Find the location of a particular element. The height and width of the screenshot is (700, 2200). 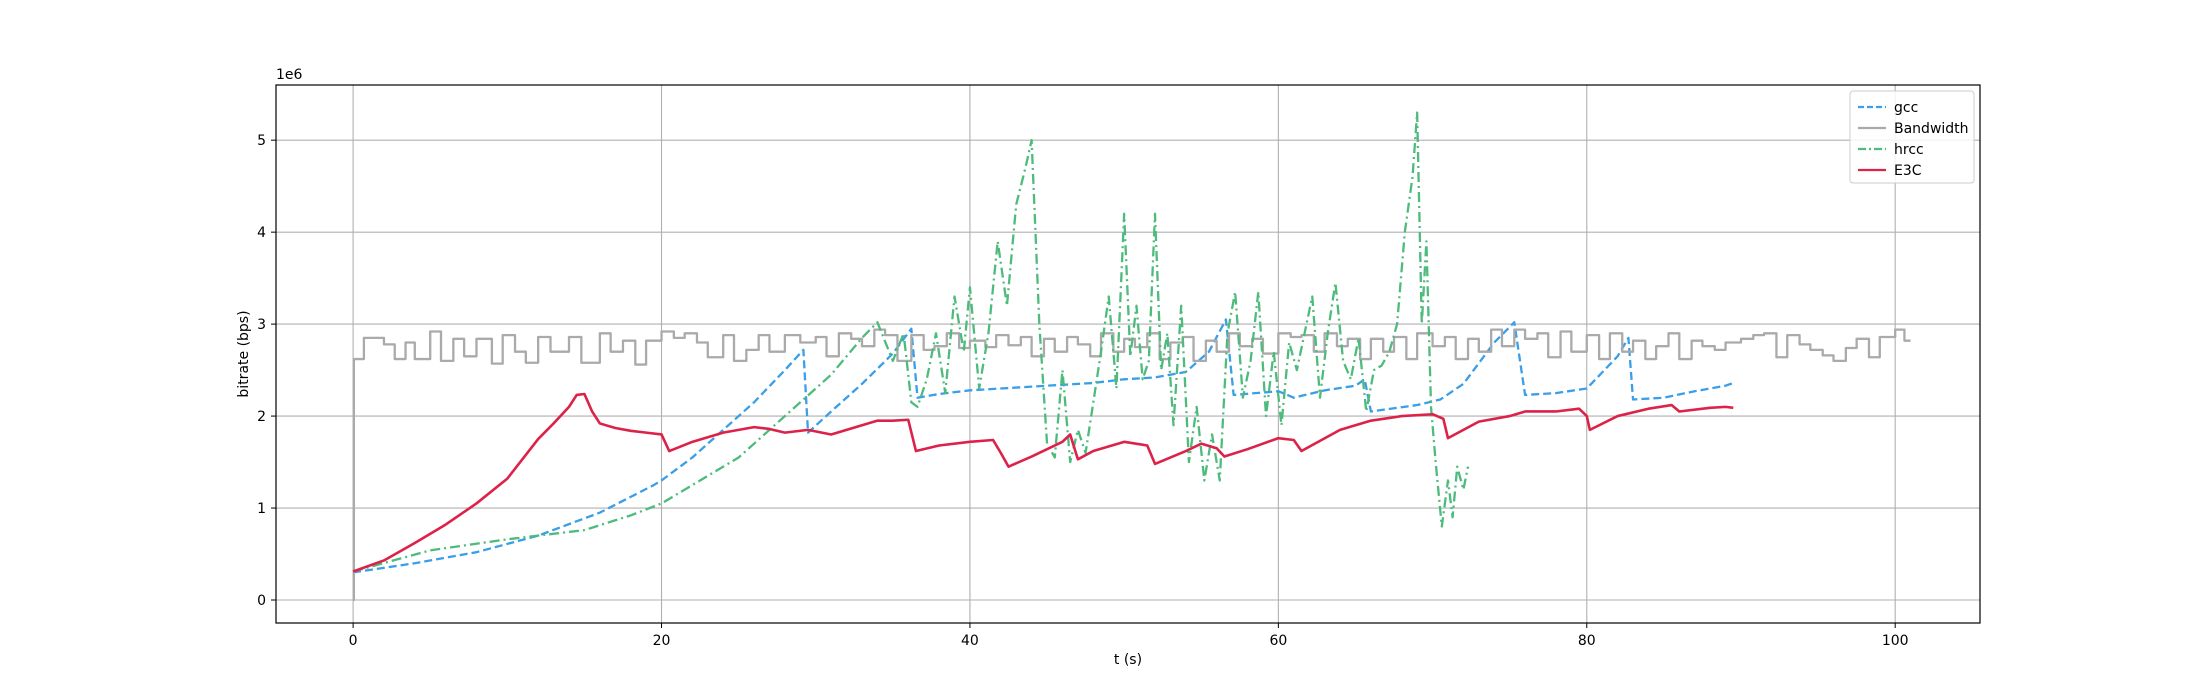

legend-label-hrcc: hrcc is located at coordinates (1909, 150).